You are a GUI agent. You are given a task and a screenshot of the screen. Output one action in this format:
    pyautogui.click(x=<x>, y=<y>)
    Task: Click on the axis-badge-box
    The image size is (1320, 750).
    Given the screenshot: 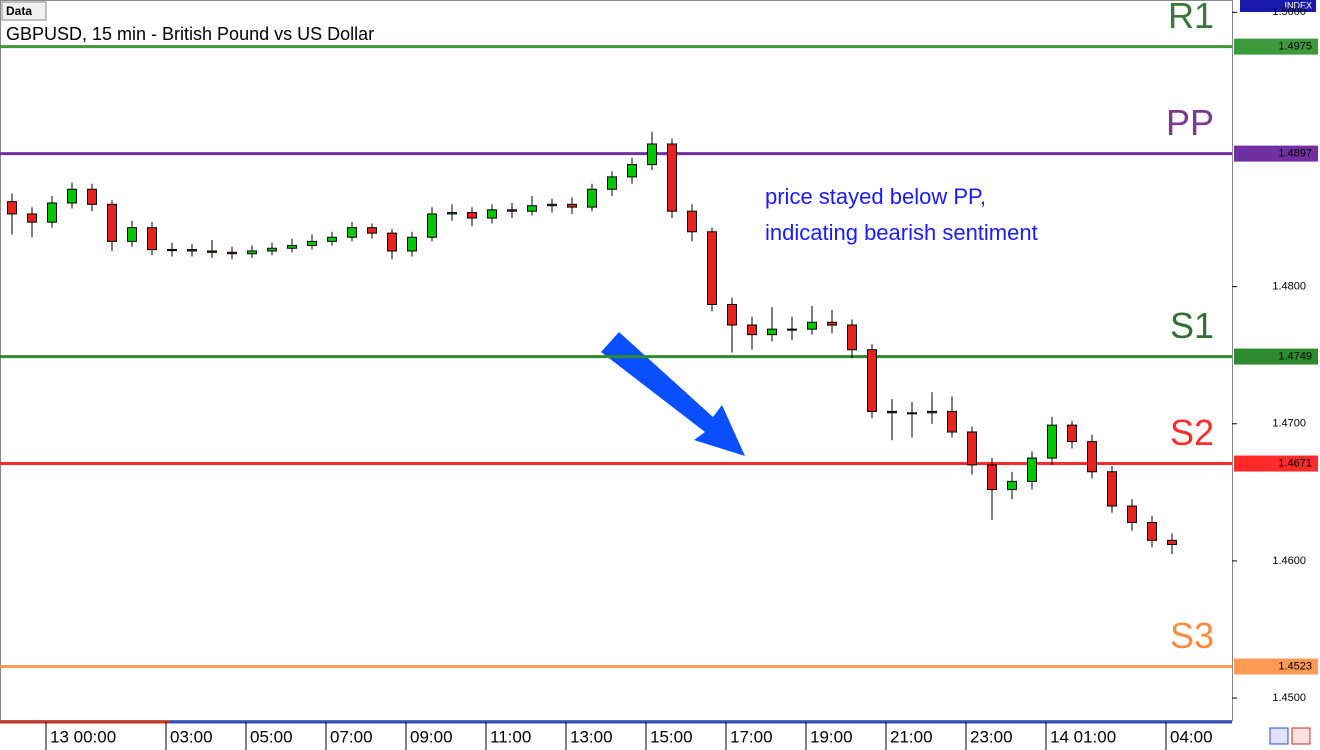 What is the action you would take?
    pyautogui.click(x=1278, y=6)
    